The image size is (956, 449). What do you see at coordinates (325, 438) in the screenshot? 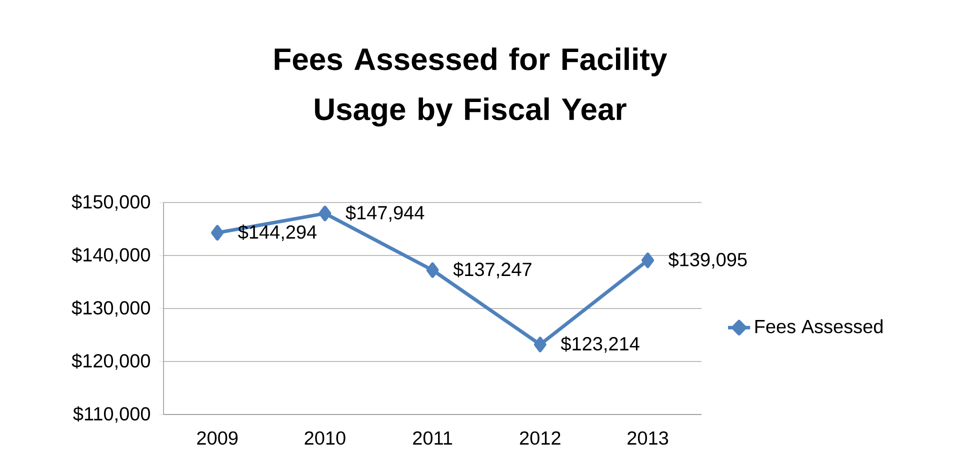
I see `x-tick-label: 2010` at bounding box center [325, 438].